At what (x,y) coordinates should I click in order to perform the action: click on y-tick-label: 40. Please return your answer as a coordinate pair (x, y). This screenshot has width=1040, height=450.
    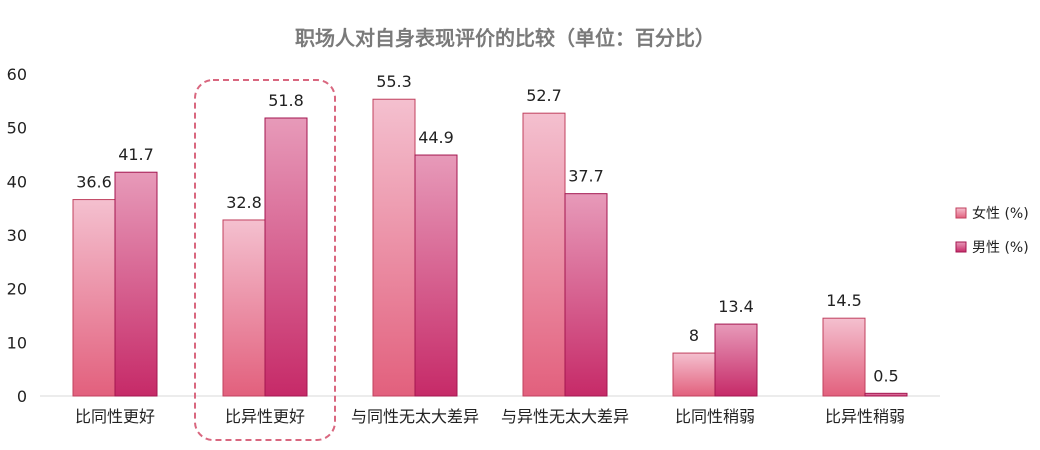
    Looking at the image, I should click on (17, 181).